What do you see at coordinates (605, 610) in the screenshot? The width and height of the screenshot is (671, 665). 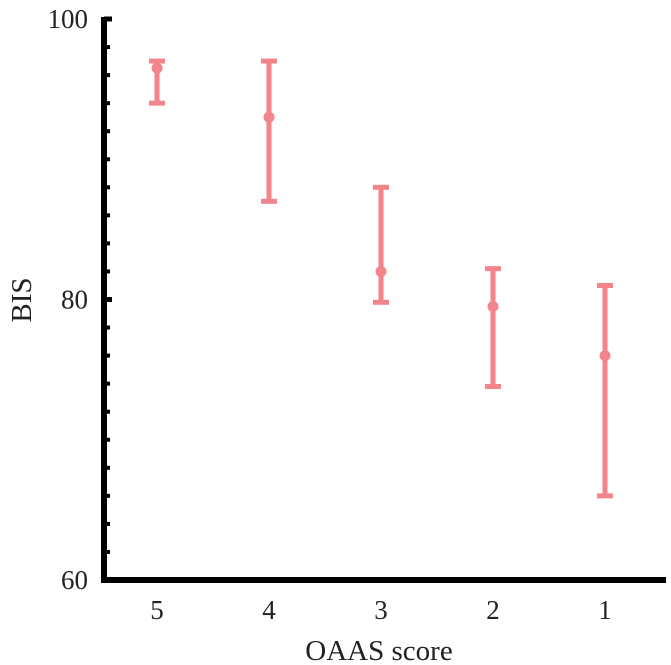 I see `x-tick-label: 1` at bounding box center [605, 610].